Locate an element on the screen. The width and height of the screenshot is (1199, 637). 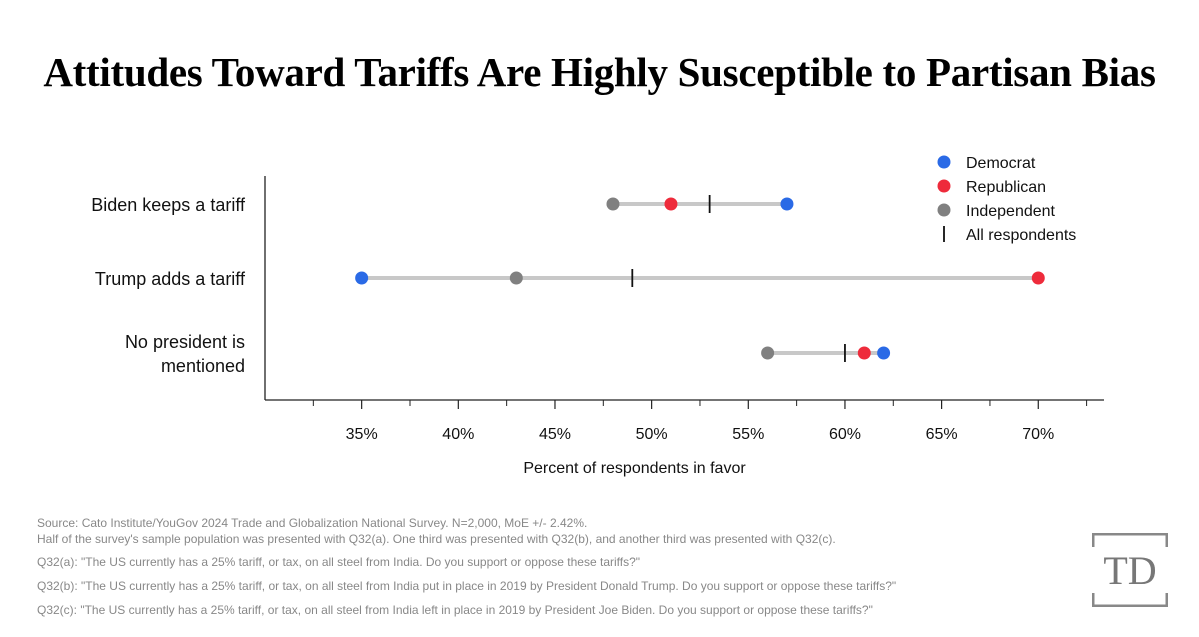
category-label: mentioned is located at coordinates (203, 366).